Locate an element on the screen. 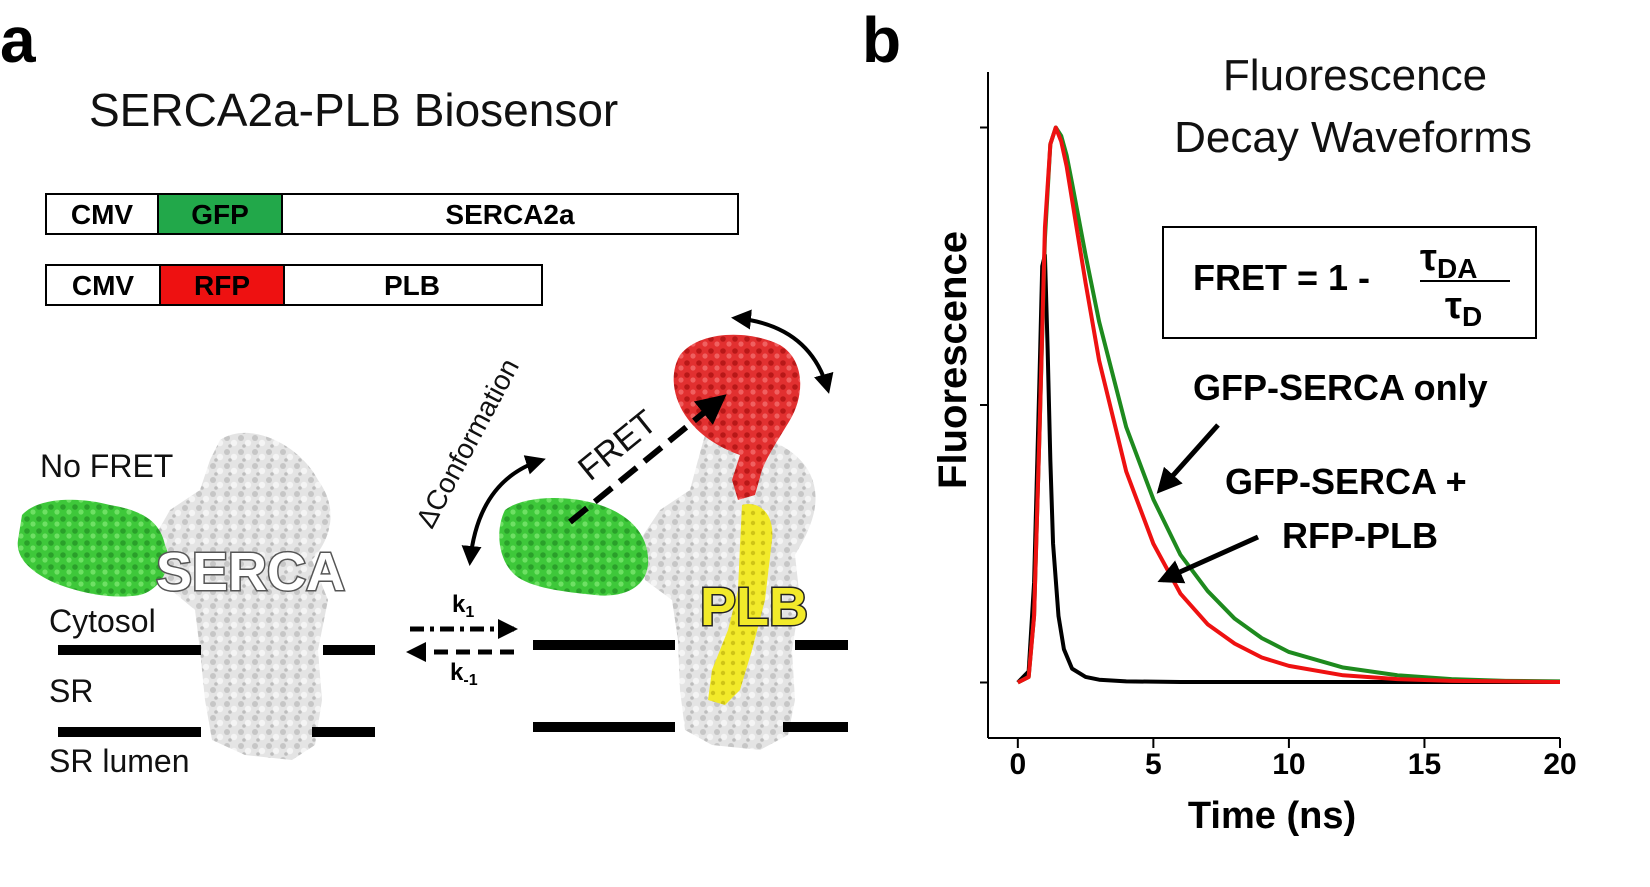  x-ticks: 0 5 10 15 20 is located at coordinates (1293, 759).